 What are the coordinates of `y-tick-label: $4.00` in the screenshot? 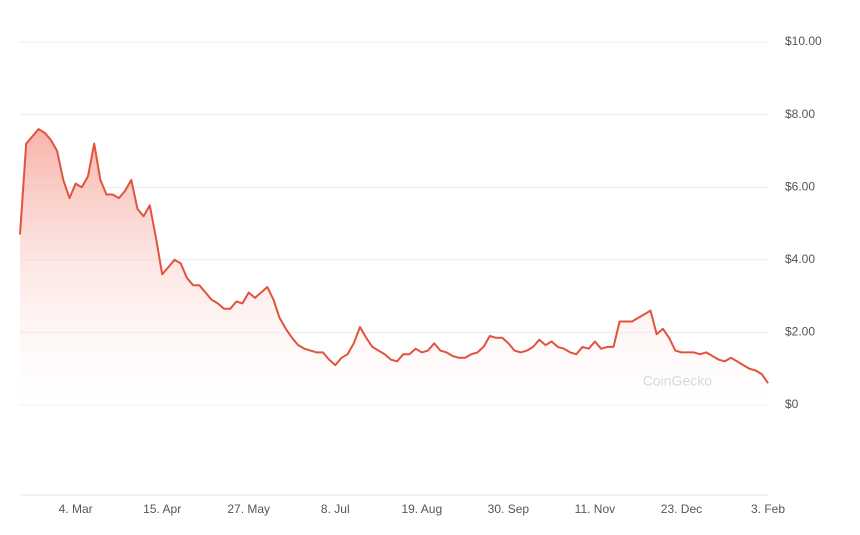 It's located at (800, 259).